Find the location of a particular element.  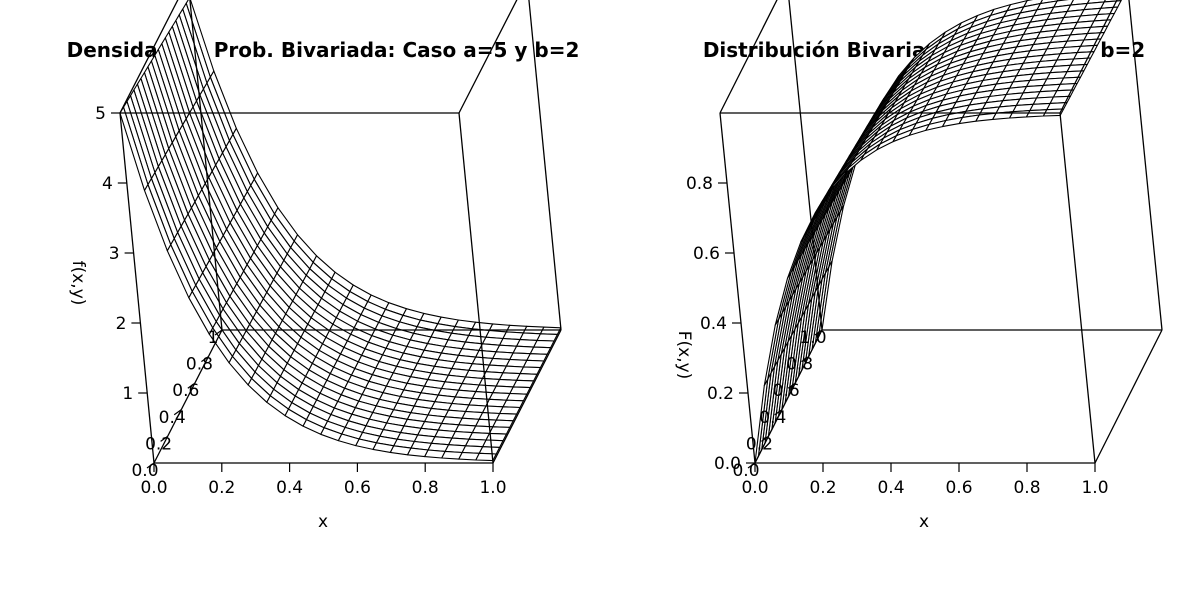

z-tick-label: 0.0 is located at coordinates (727, 464).